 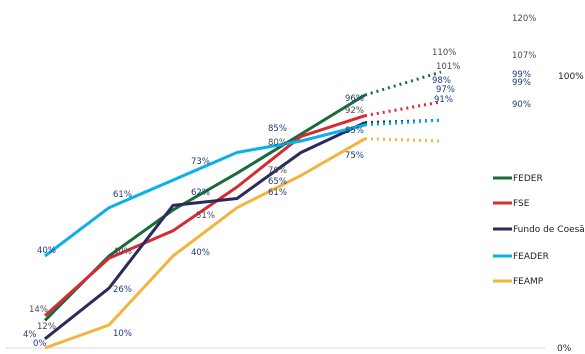 I want to click on data-label-fse: 92%, so click(x=354, y=111).